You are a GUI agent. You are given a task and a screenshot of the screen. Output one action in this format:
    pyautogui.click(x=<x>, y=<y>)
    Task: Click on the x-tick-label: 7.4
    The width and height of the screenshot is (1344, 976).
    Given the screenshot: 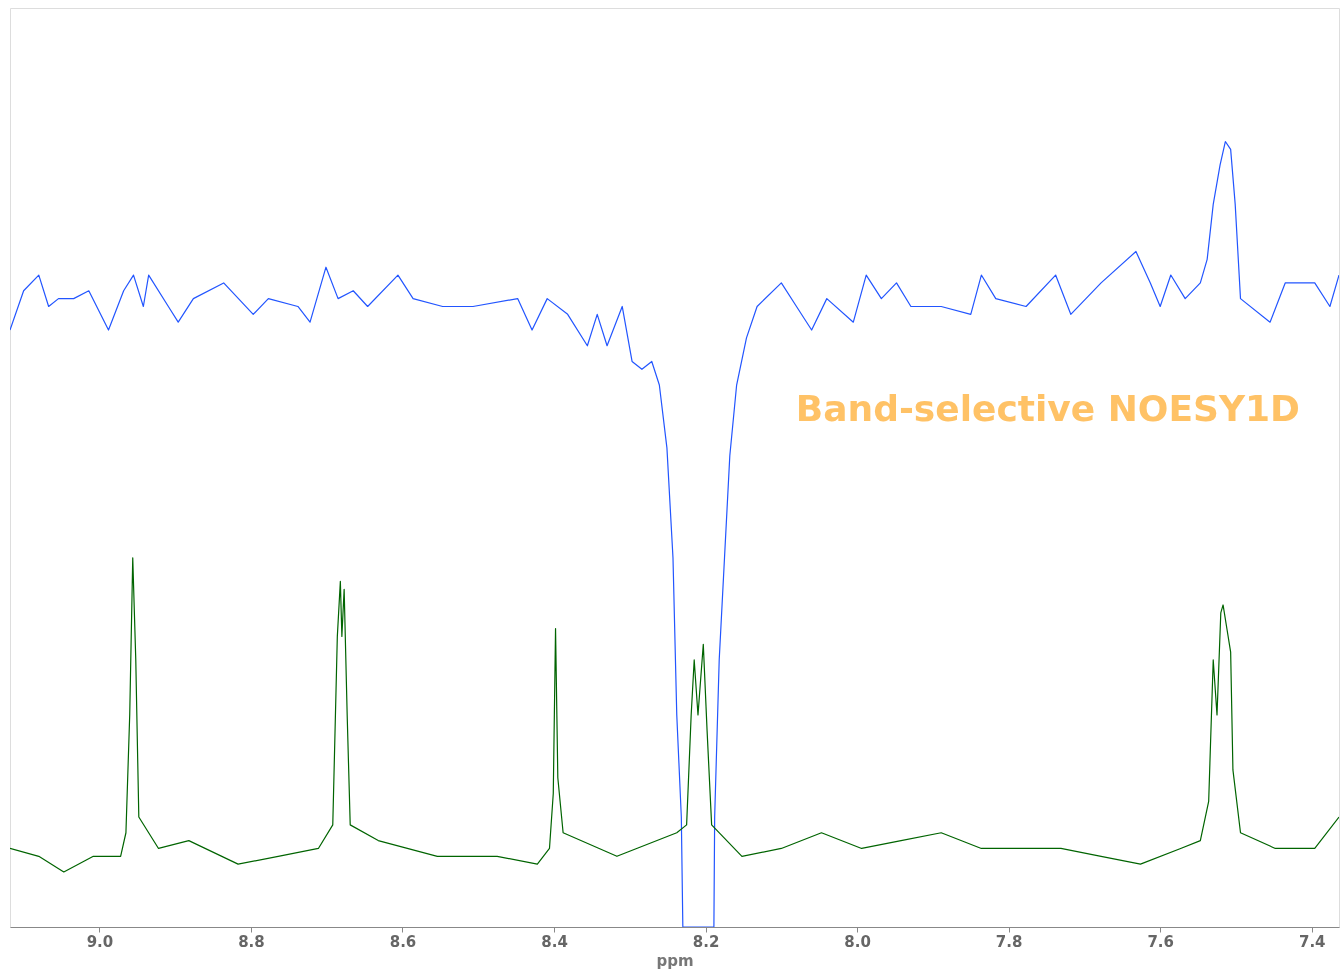 What is the action you would take?
    pyautogui.click(x=1312, y=941)
    